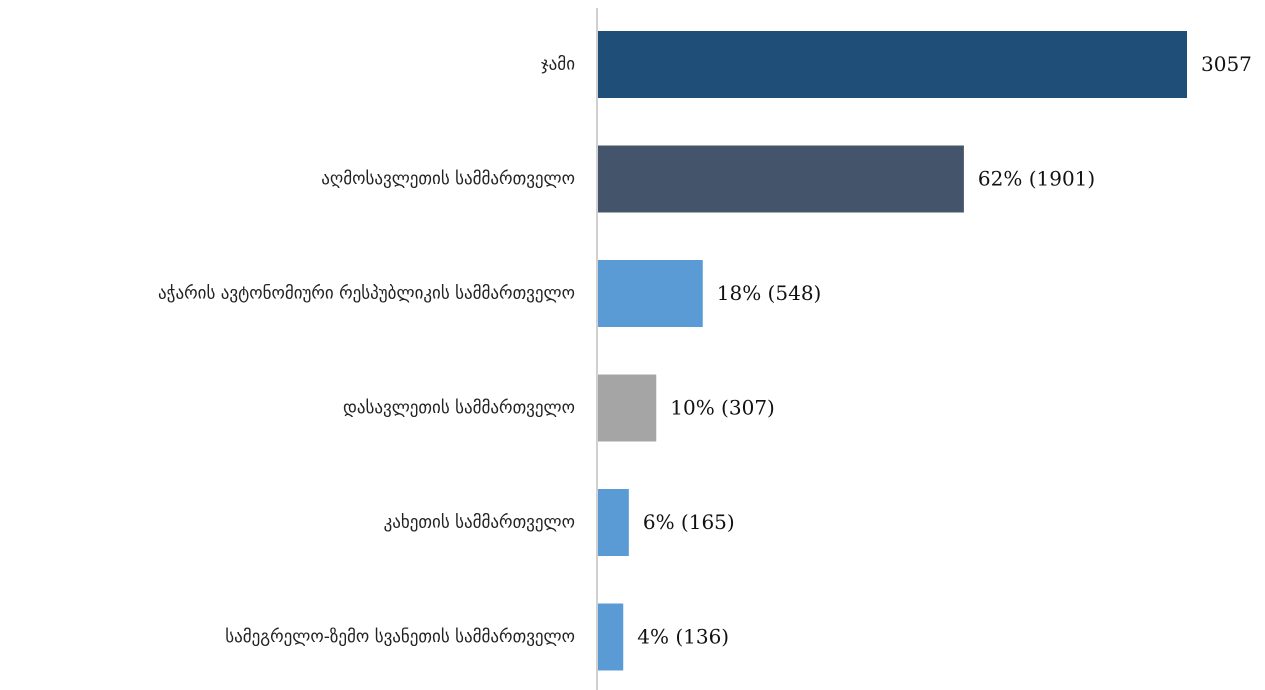 This screenshot has height=690, width=1265. What do you see at coordinates (1036, 179) in the screenshot?
I see `data-label-1: 62% (1901)` at bounding box center [1036, 179].